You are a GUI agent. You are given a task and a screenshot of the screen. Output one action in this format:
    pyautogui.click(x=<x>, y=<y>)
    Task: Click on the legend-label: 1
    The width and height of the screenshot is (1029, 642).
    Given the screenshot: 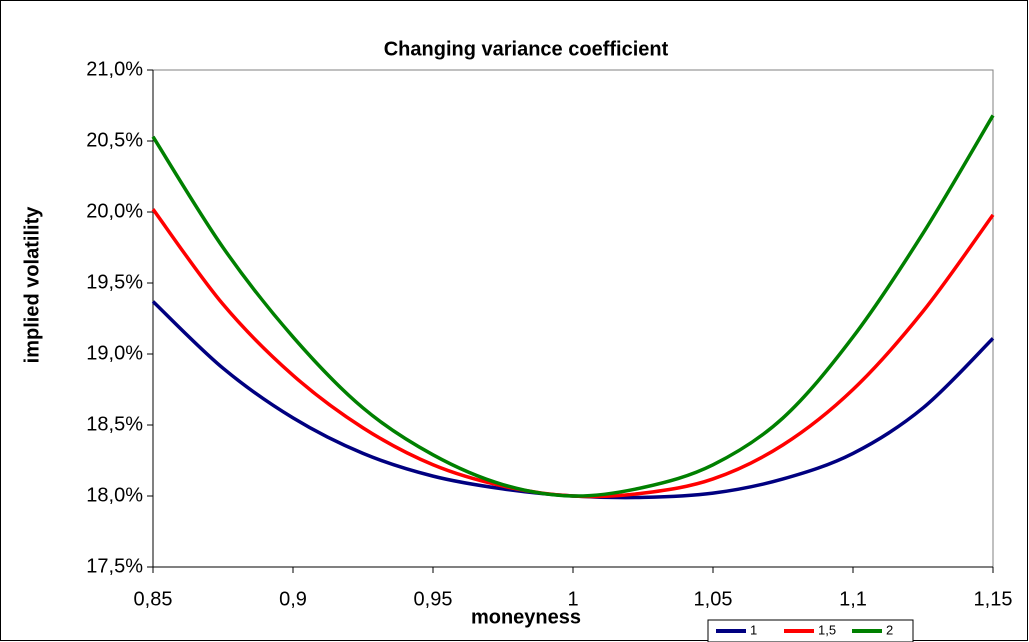 What is the action you would take?
    pyautogui.click(x=753, y=629)
    